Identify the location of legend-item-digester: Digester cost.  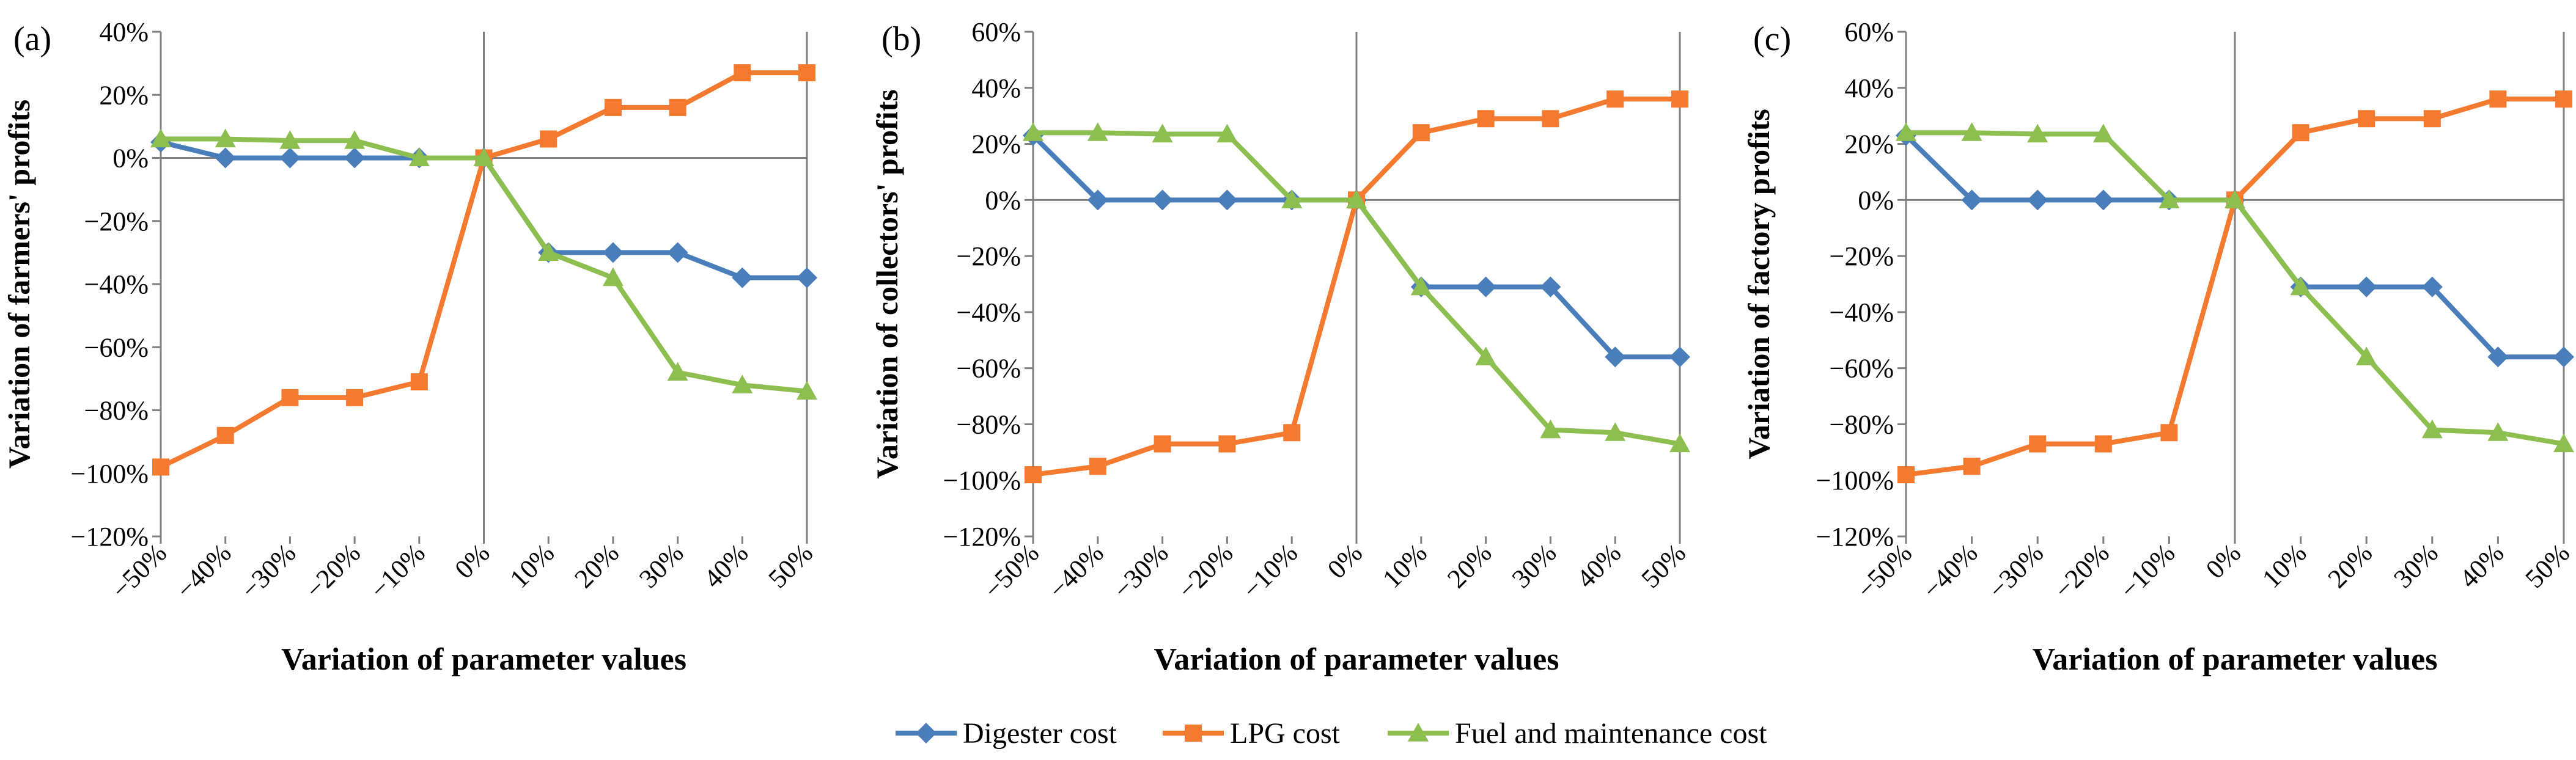
(1007, 733).